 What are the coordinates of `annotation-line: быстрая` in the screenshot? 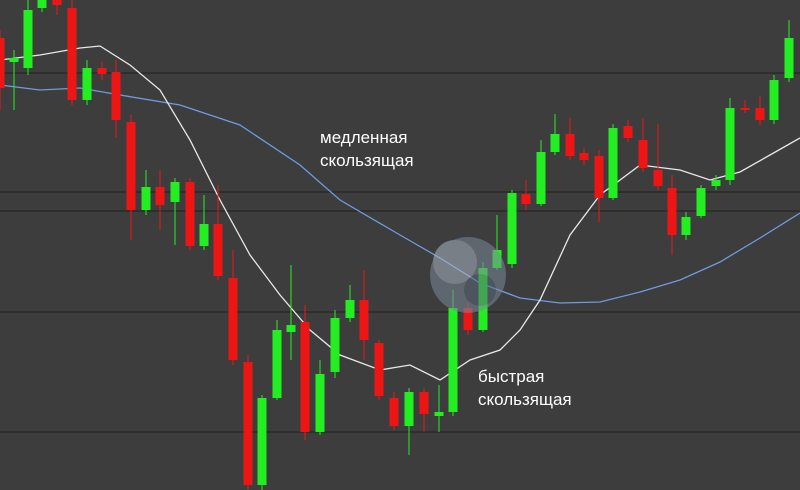 It's located at (511, 376).